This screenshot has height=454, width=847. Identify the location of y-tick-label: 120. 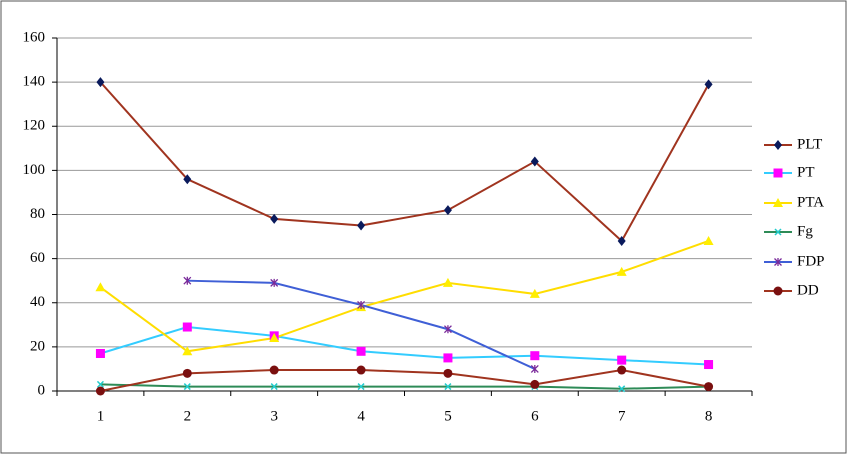
(34, 126).